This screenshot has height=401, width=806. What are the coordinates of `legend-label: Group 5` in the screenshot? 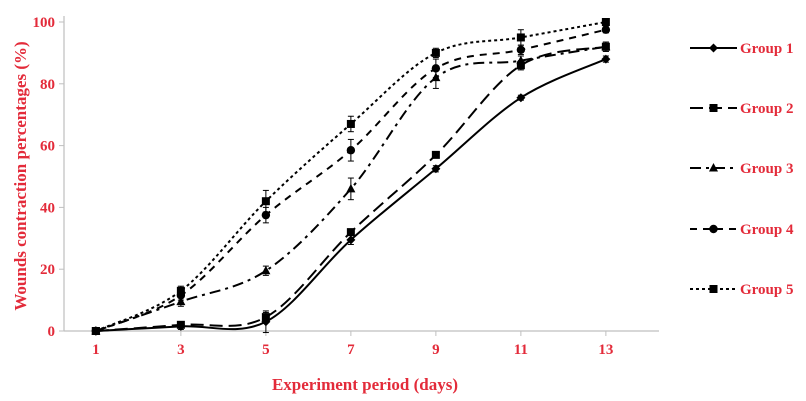 It's located at (767, 290).